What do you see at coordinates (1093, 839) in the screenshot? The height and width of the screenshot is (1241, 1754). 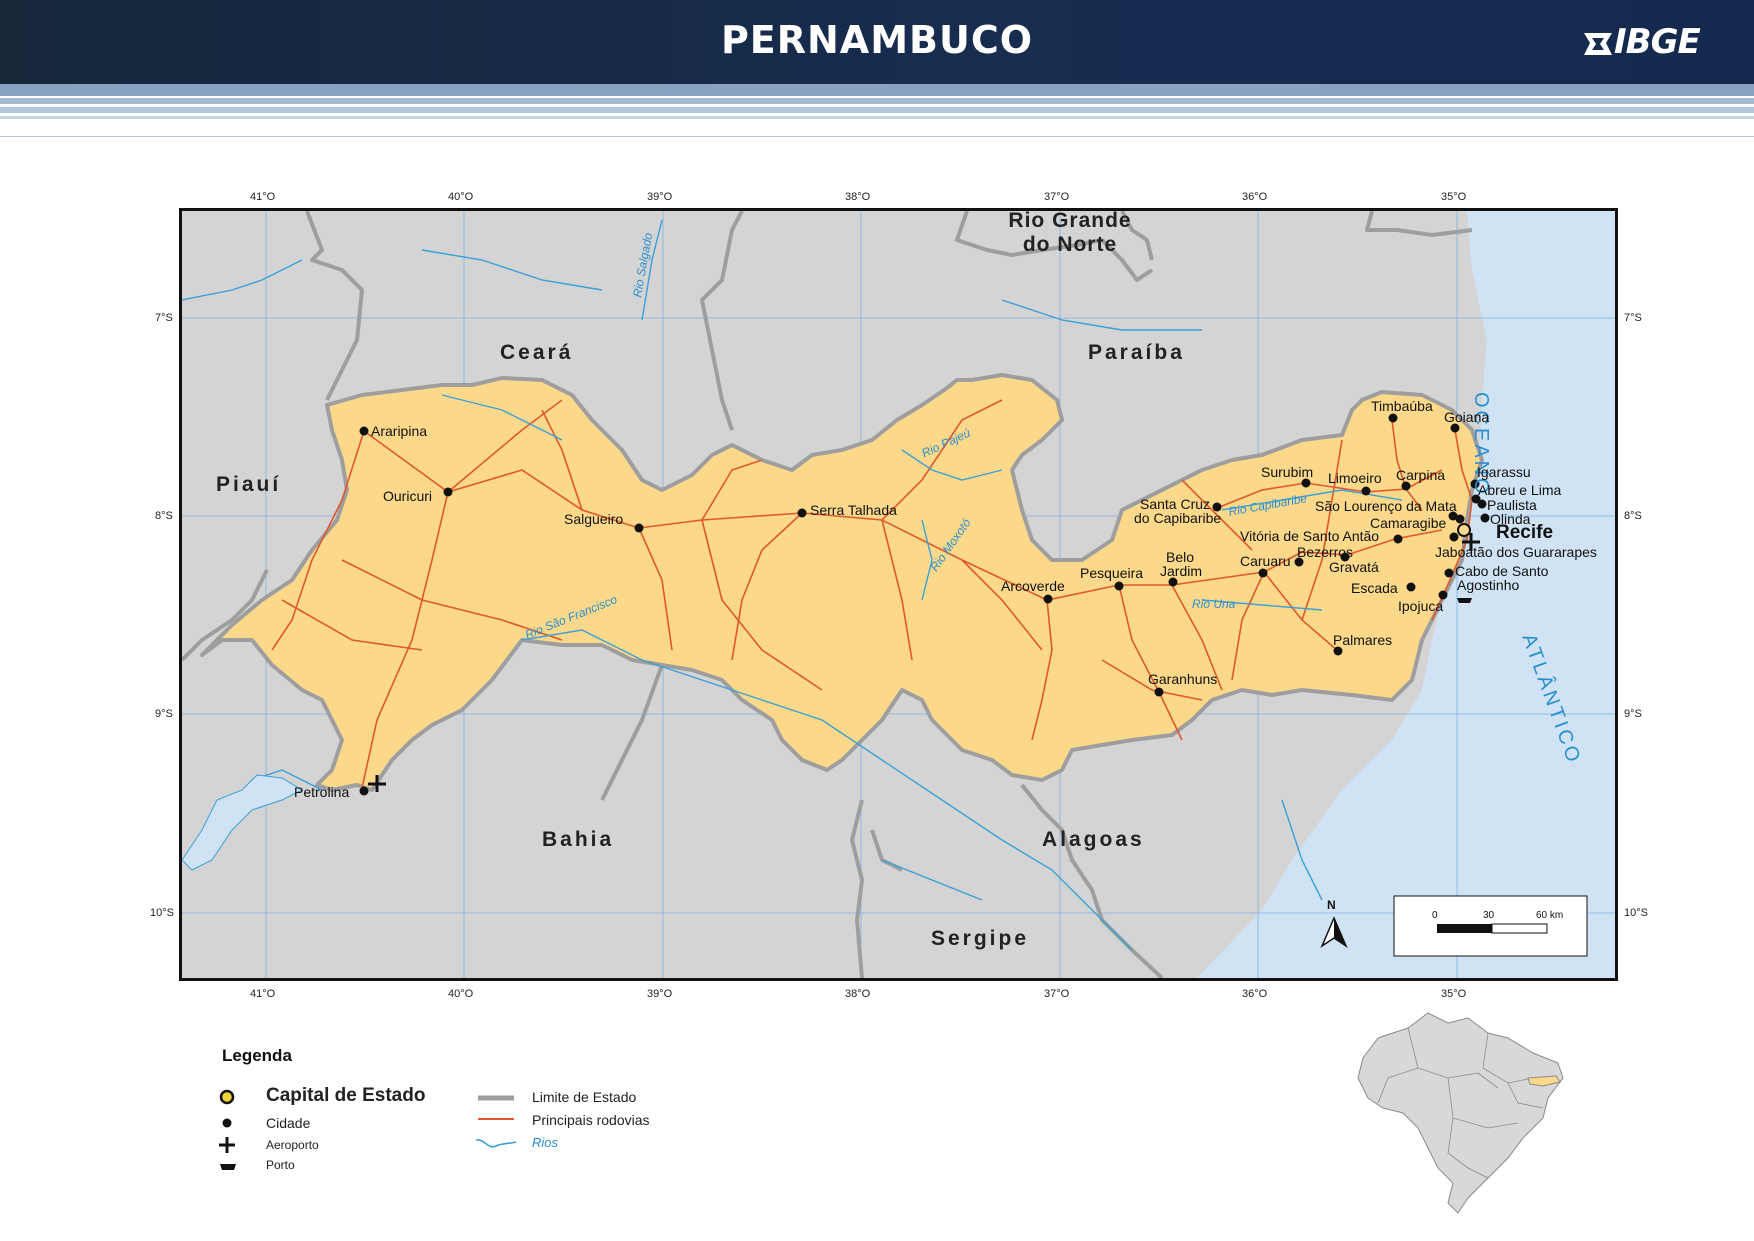 I see `label-alagoas: Alagoas` at bounding box center [1093, 839].